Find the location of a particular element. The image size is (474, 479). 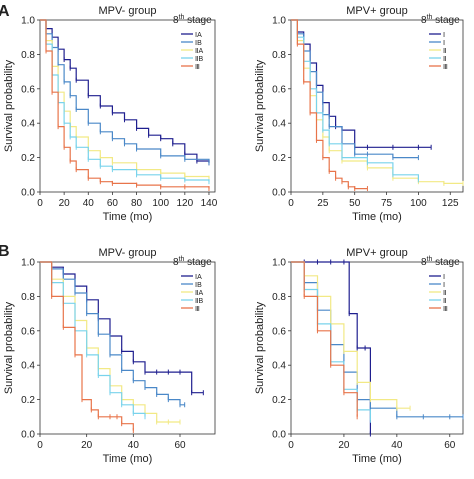

x-tick-label: 25 is located at coordinates (323, 203).